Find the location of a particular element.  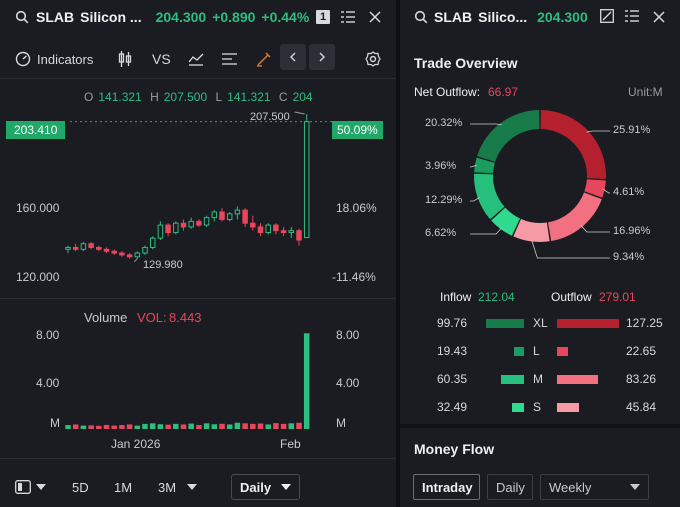

gear-icon is located at coordinates (373, 59).